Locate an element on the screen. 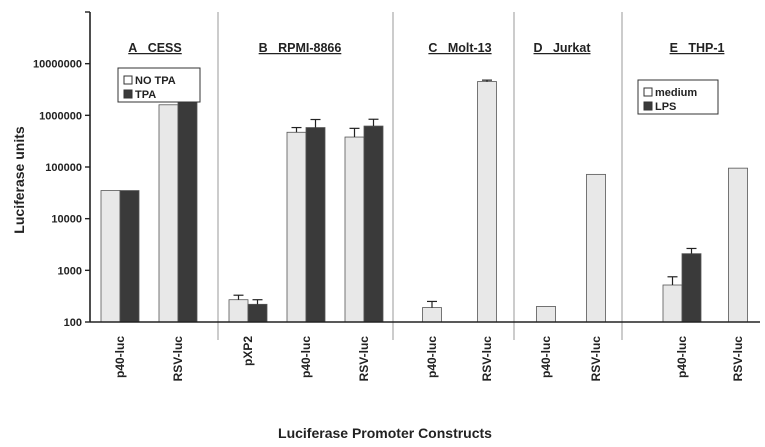 This screenshot has height=447, width=765. panel-title: E THP-1 is located at coordinates (697, 48).